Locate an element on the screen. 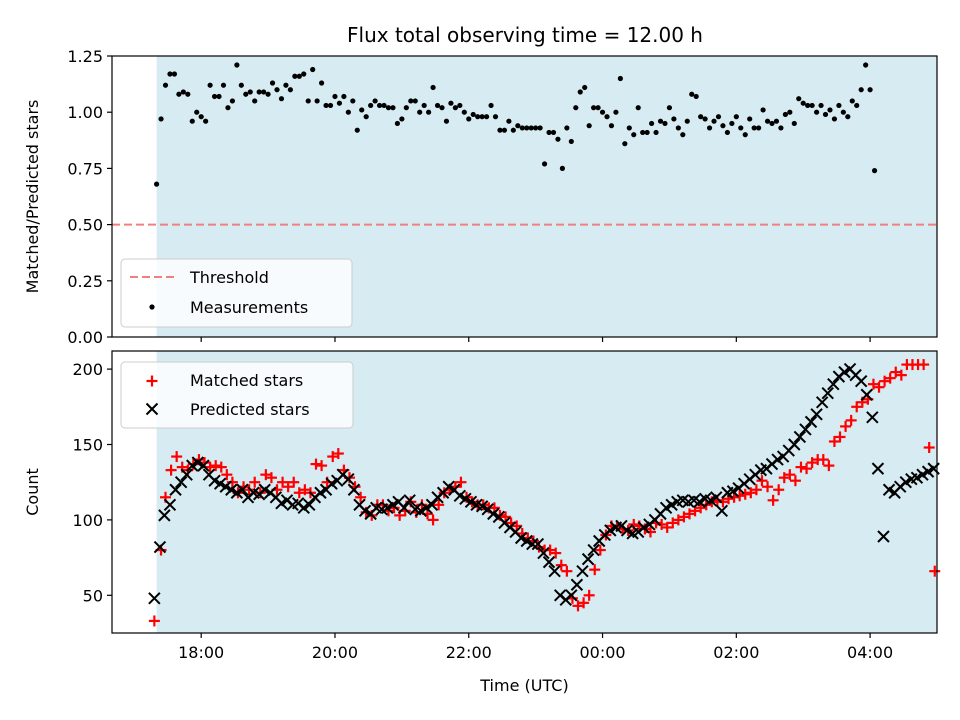 The height and width of the screenshot is (720, 960). bottom-xtick-label: 20:00 is located at coordinates (335, 652).